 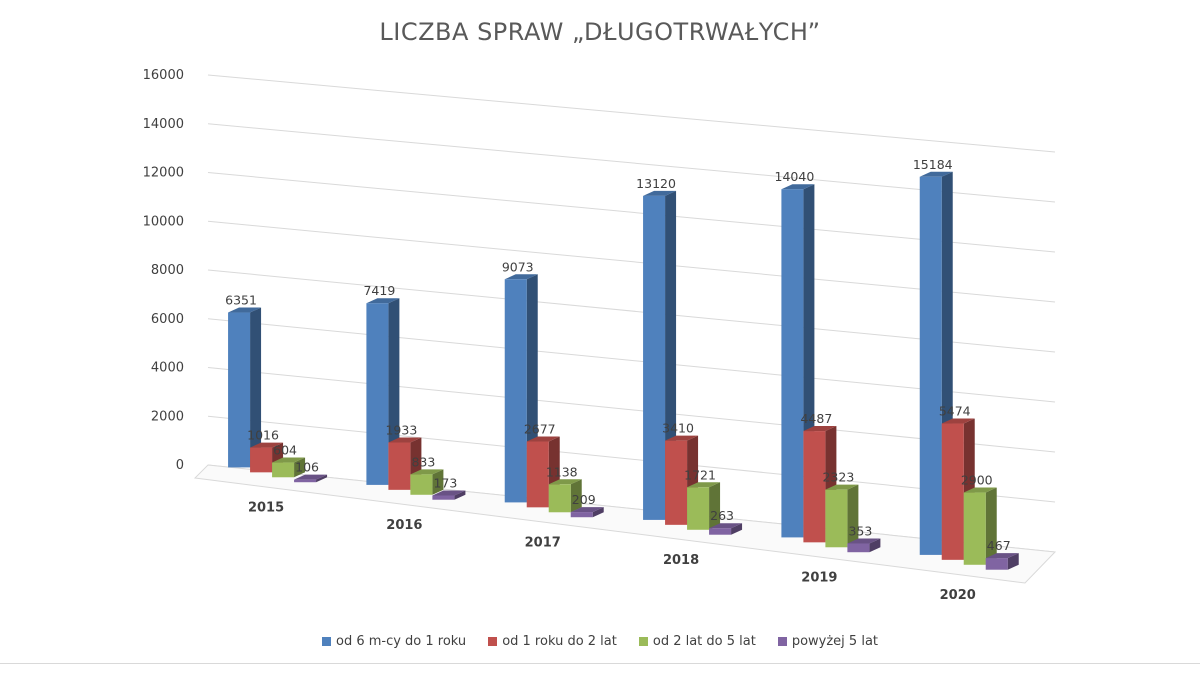 What do you see at coordinates (625, 524) in the screenshot?
I see `chart-floor` at bounding box center [625, 524].